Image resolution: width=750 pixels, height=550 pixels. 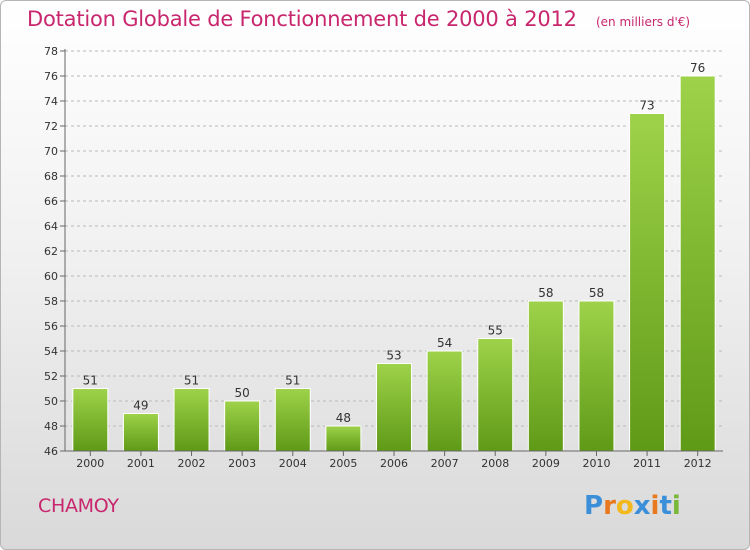 What do you see at coordinates (647, 463) in the screenshot?
I see `x-tick-label: 2011` at bounding box center [647, 463].